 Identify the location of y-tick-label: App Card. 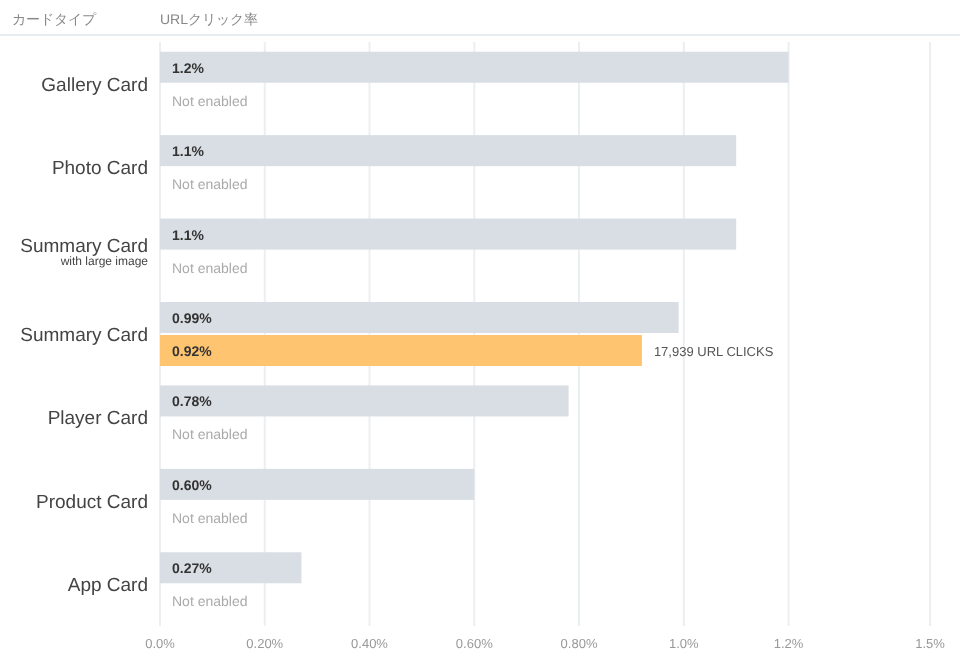
(107, 586).